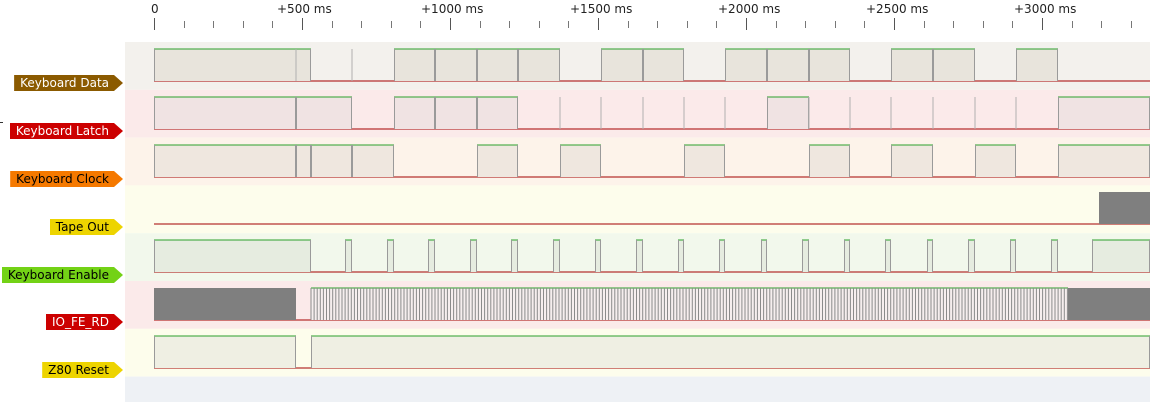 This screenshot has height=402, width=1150. Describe the element at coordinates (452, 9) in the screenshot. I see `ruler-label-1000: +1000 ms` at that location.